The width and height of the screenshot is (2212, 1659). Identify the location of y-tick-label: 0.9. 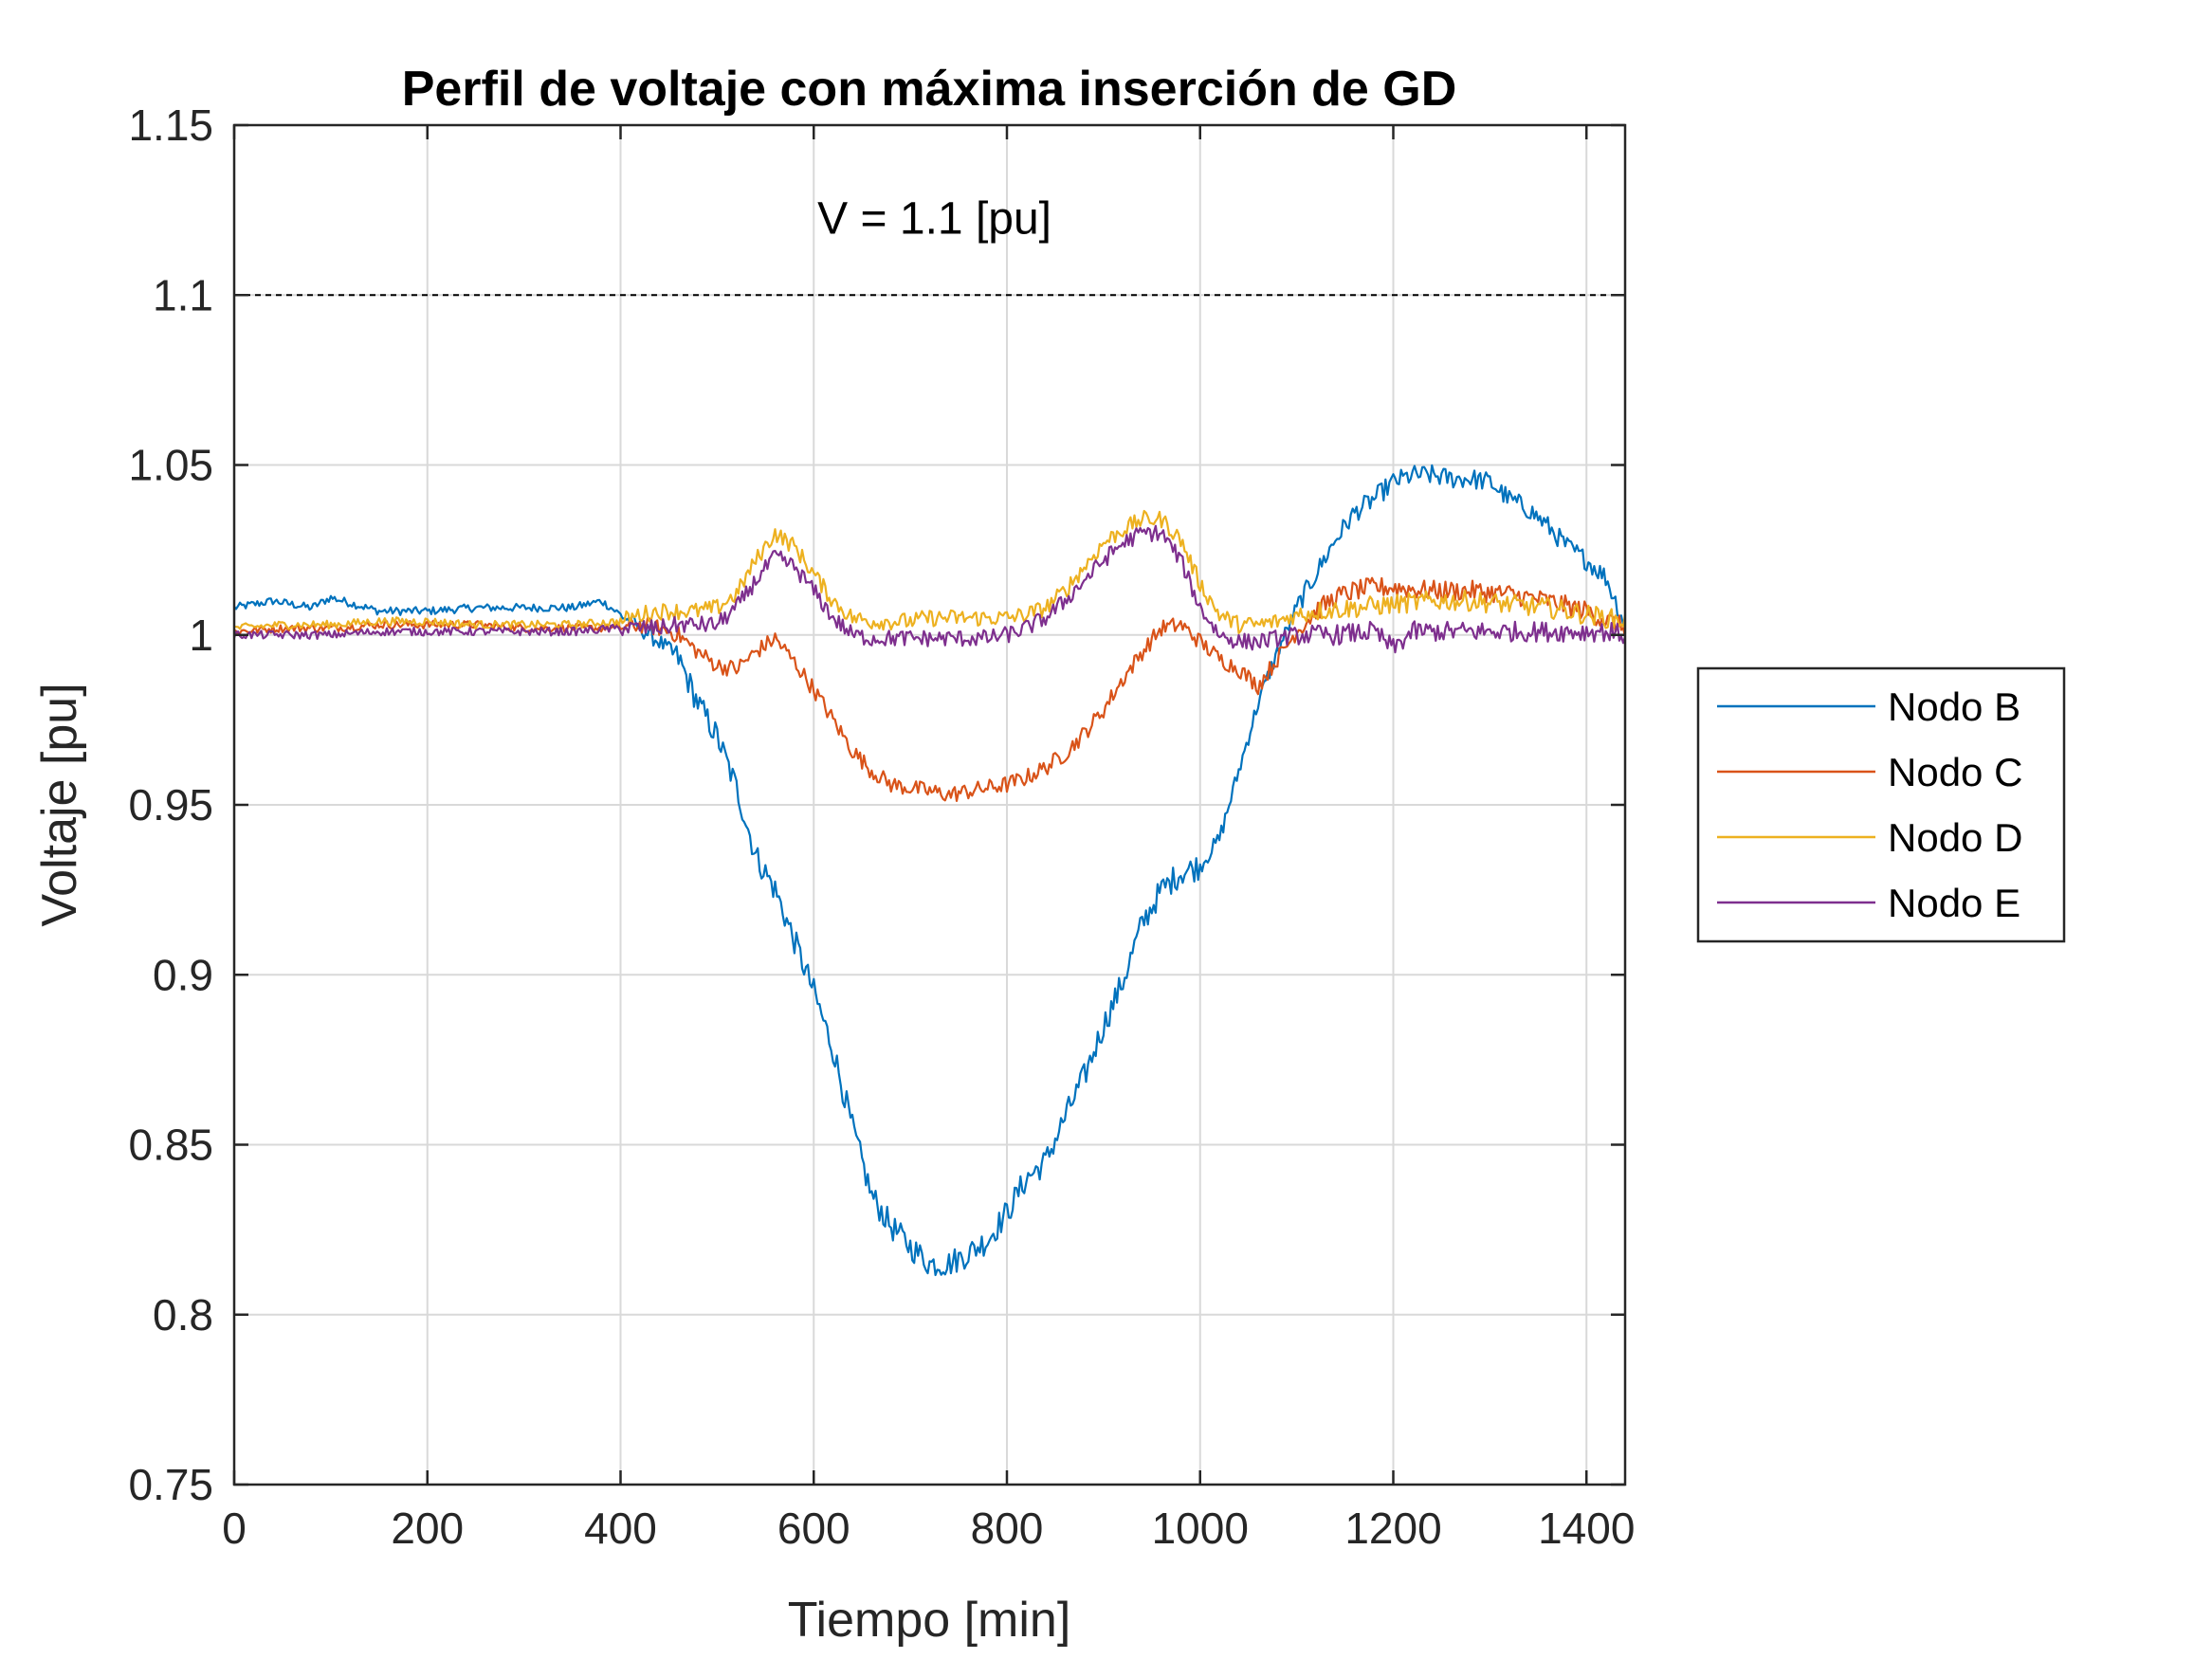
(183, 974).